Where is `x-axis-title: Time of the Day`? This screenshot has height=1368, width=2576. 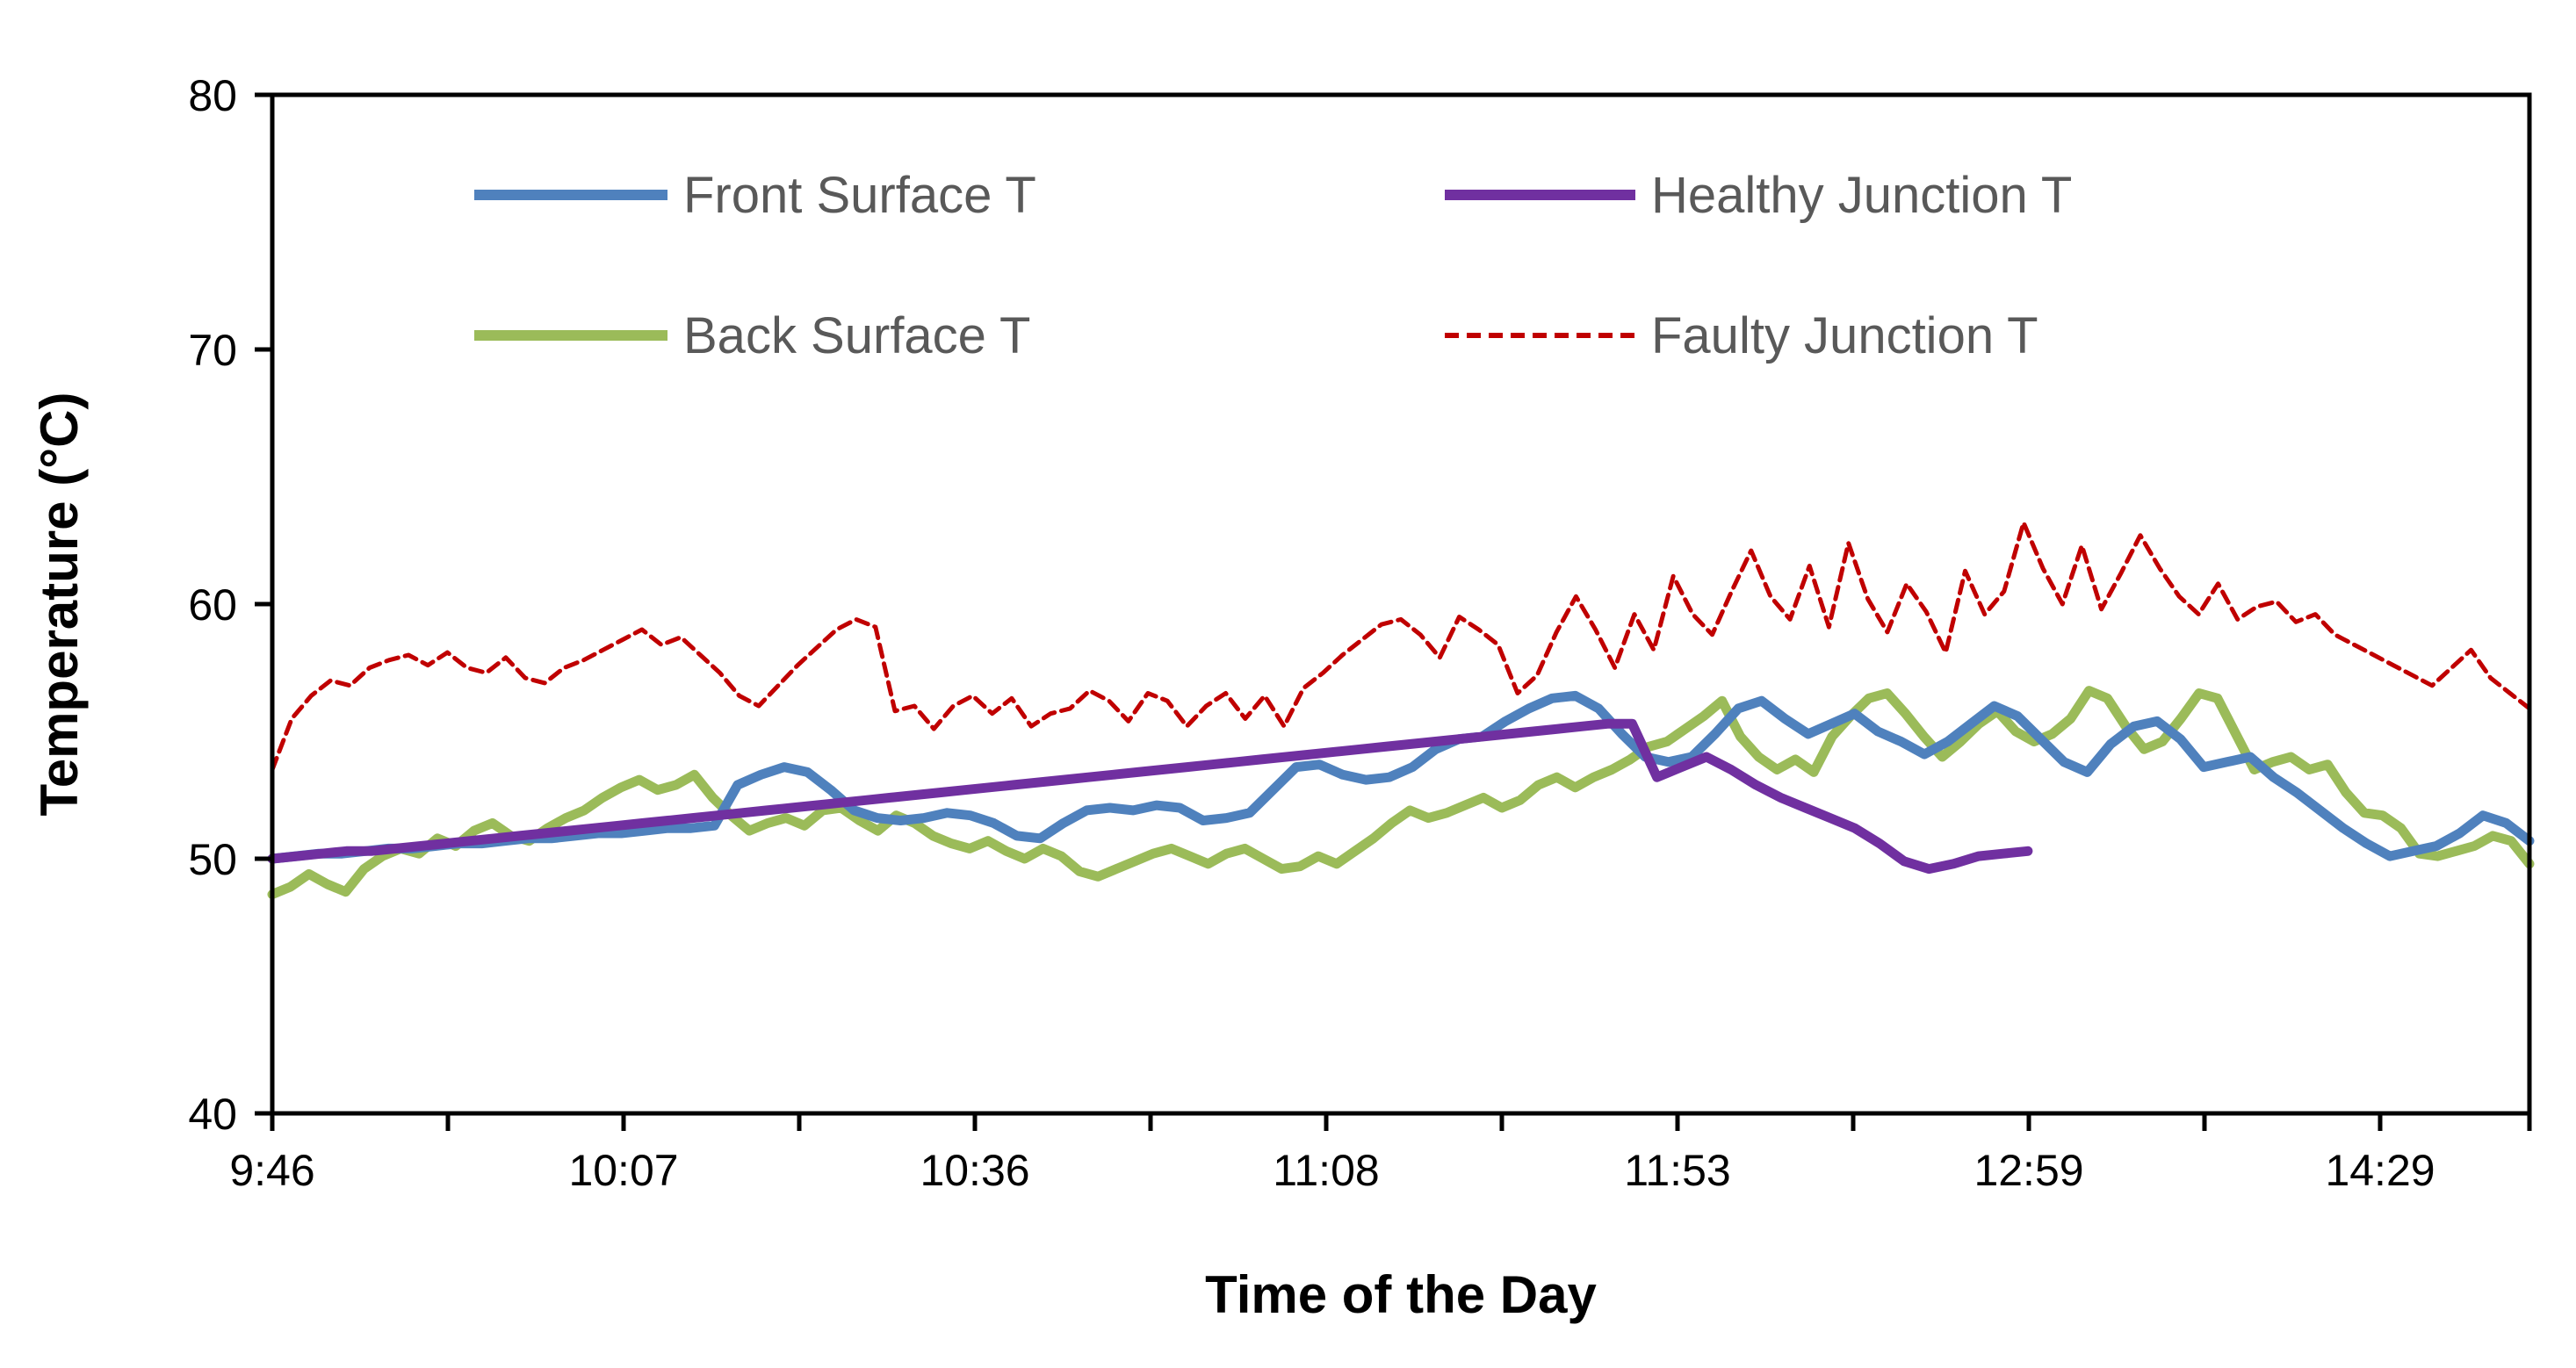
x-axis-title: Time of the Day is located at coordinates (1401, 1294).